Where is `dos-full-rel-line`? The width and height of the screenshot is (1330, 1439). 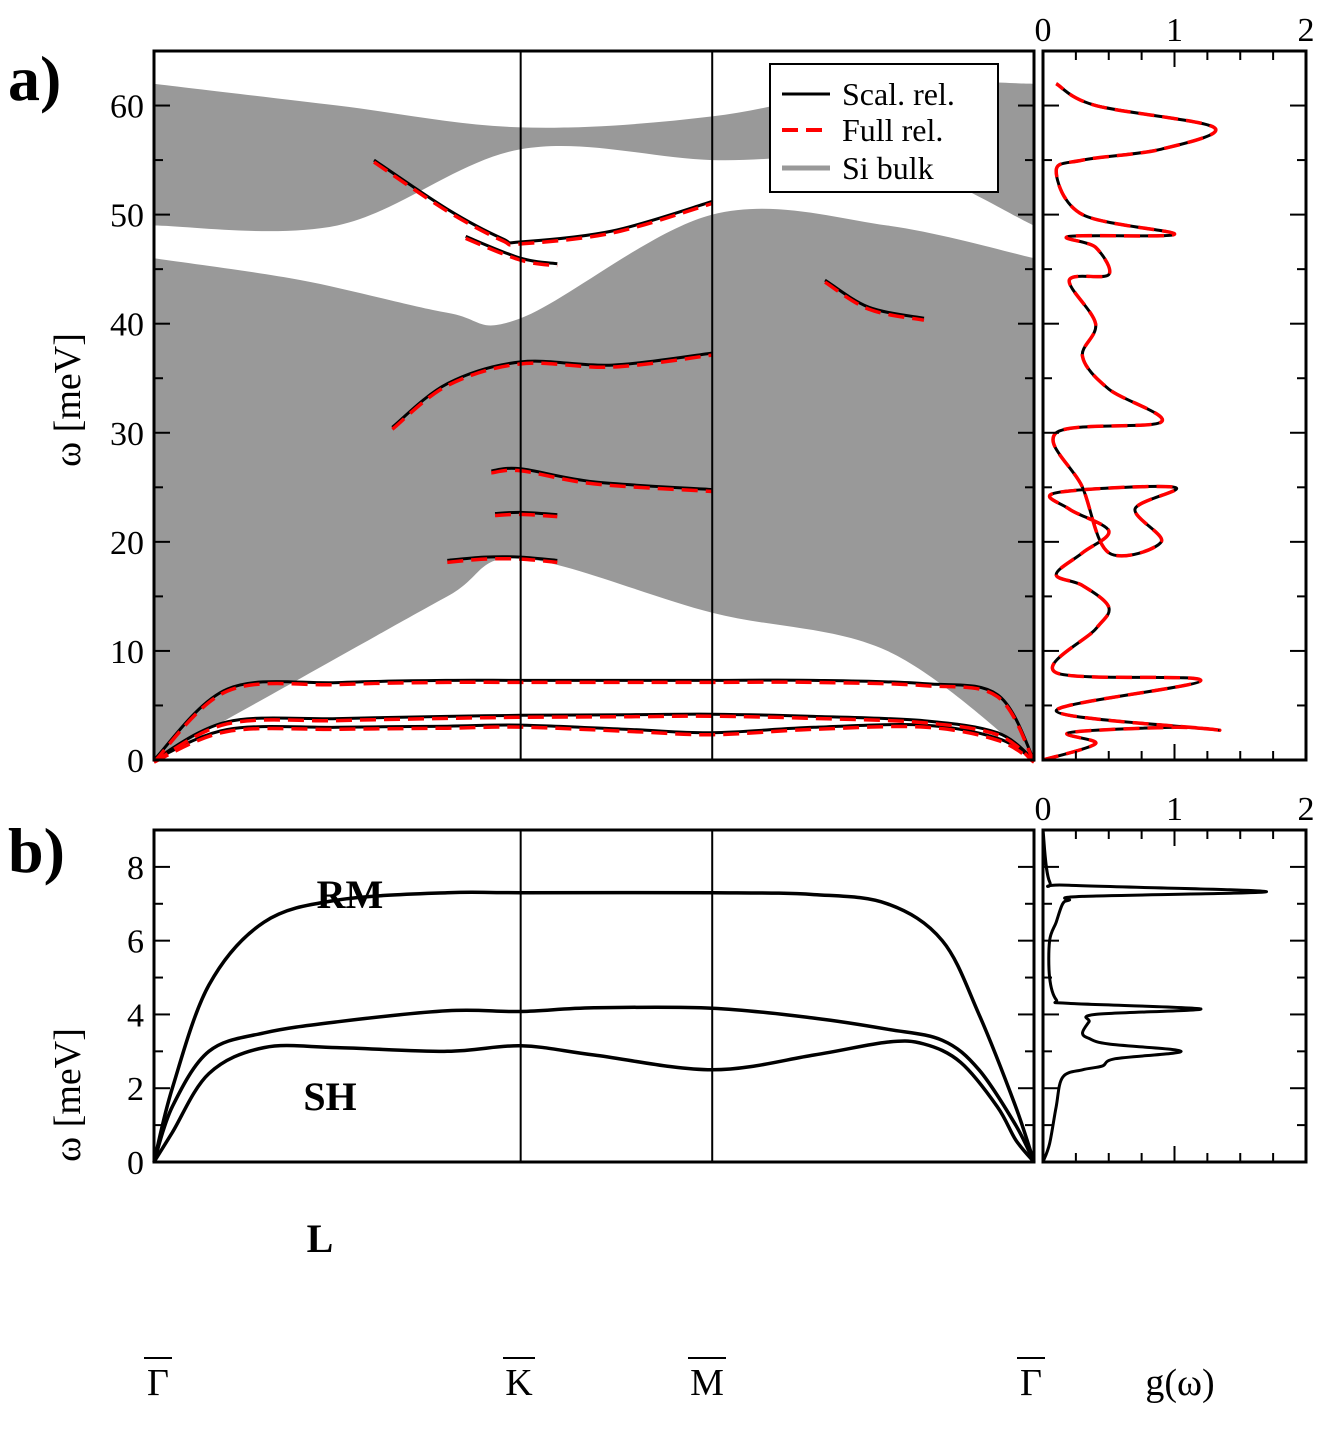
dos-full-rel-line is located at coordinates (1132, 422).